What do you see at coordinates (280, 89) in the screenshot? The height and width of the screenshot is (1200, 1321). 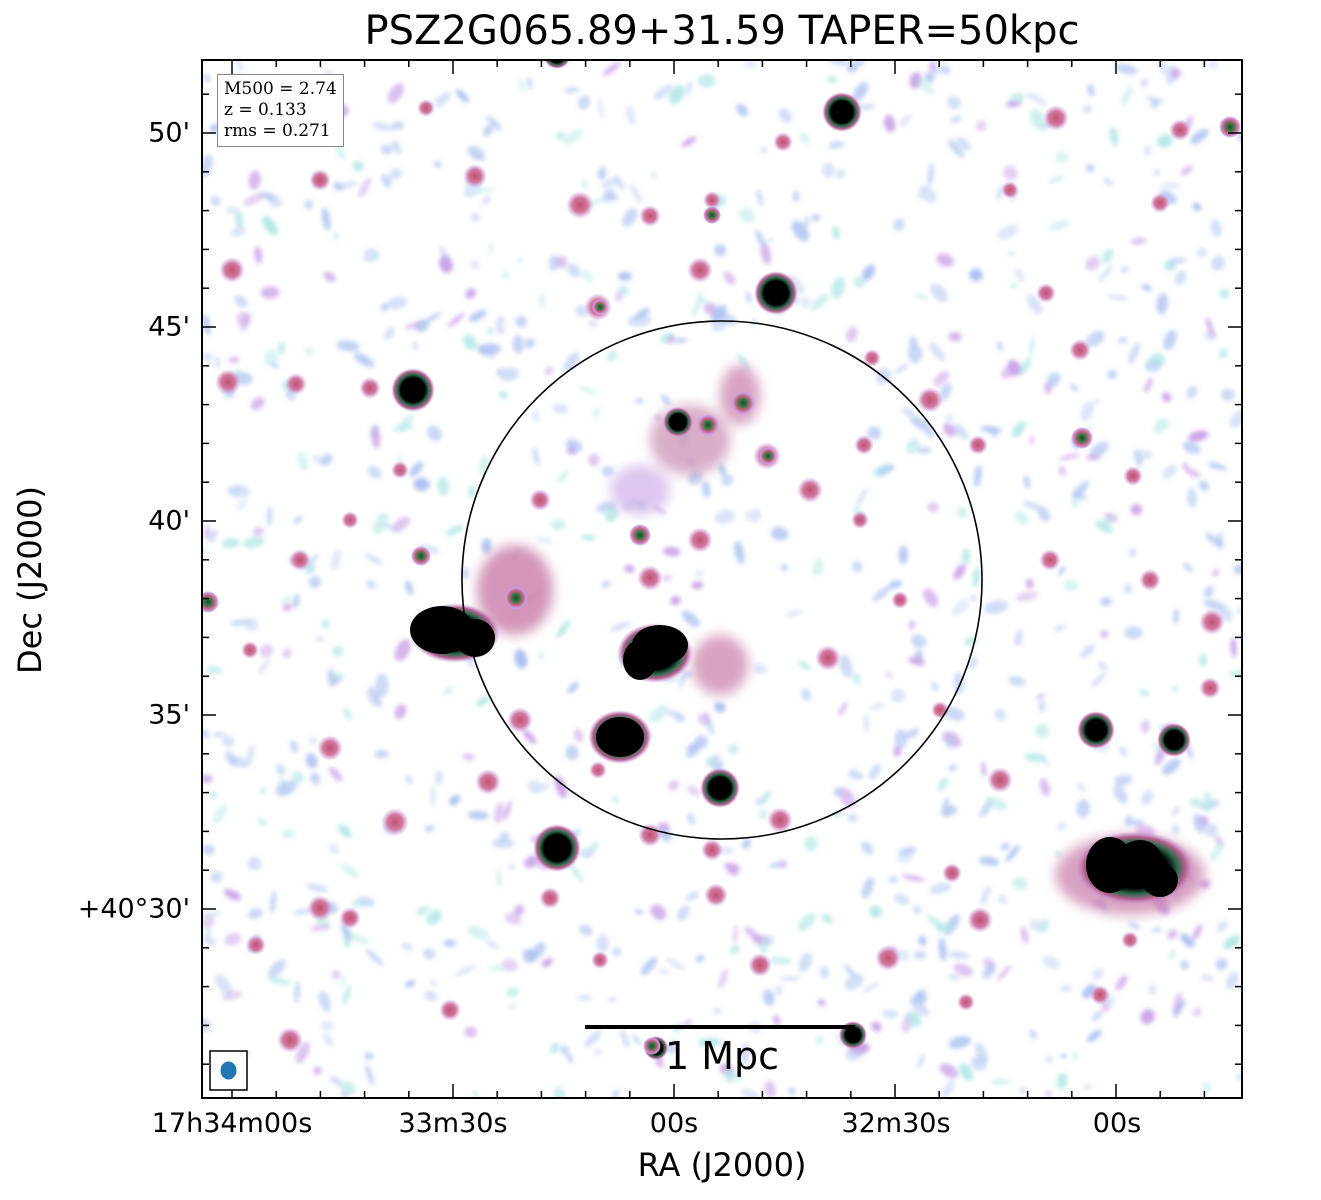 I see `mass-label: M500 = 2.74` at bounding box center [280, 89].